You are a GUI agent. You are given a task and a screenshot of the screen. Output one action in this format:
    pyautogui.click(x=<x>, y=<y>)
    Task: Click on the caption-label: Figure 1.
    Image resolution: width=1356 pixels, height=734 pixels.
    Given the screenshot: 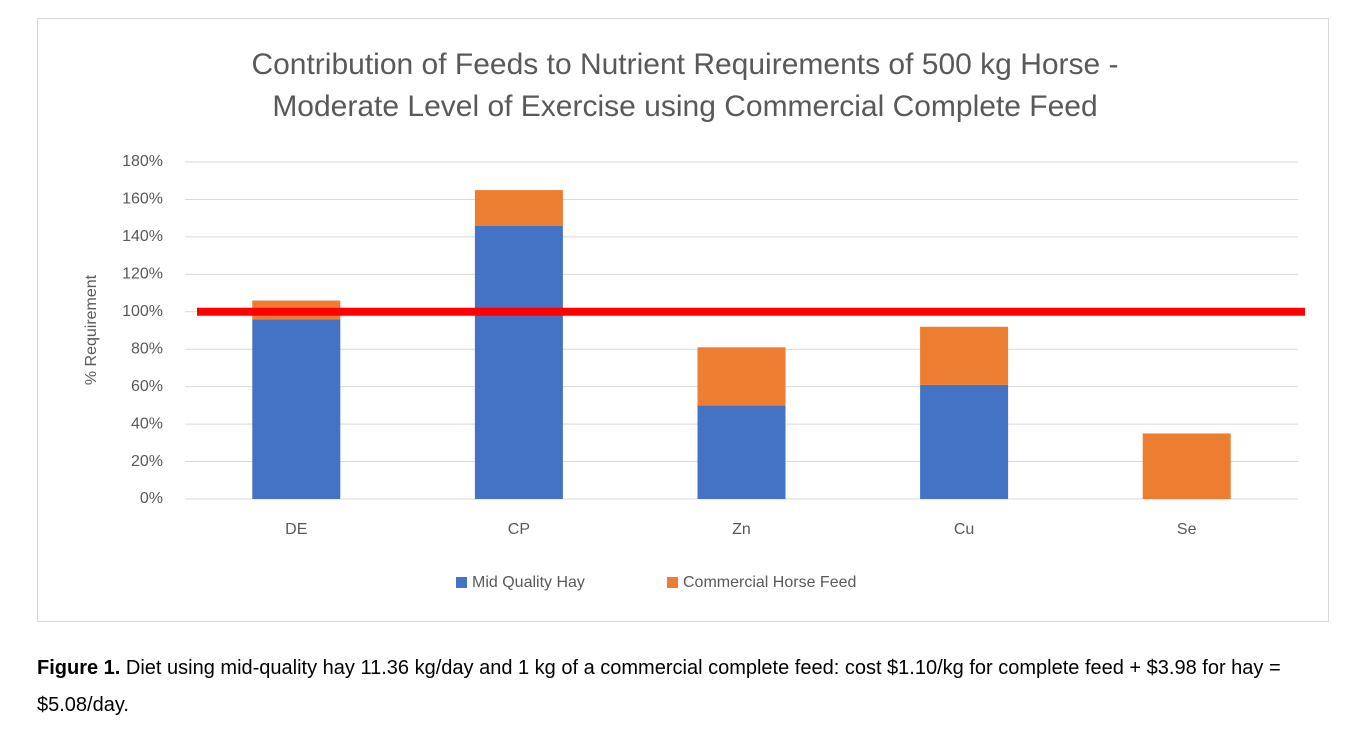 What is the action you would take?
    pyautogui.click(x=79, y=668)
    